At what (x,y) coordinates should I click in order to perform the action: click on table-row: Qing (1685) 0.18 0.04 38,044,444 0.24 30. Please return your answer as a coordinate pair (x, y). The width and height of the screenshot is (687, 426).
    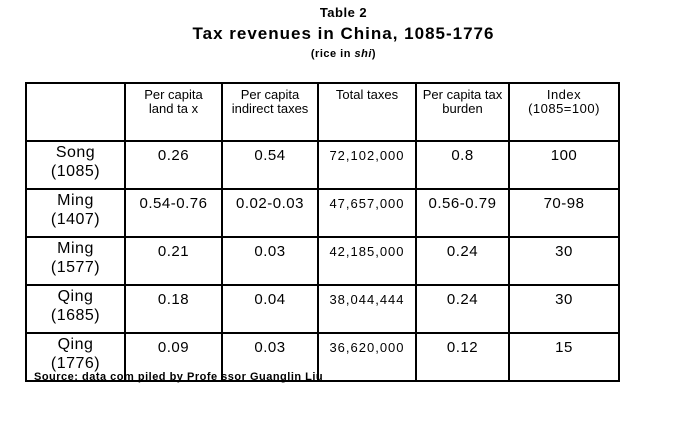
    Looking at the image, I should click on (322, 309).